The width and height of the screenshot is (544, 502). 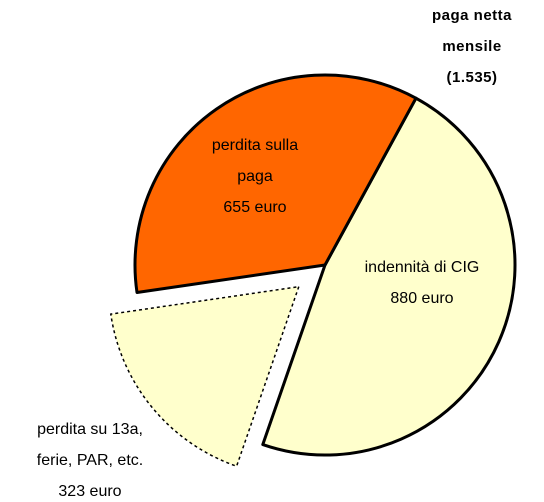 I want to click on slice-label: ferie, PAR, etc., so click(x=90, y=460).